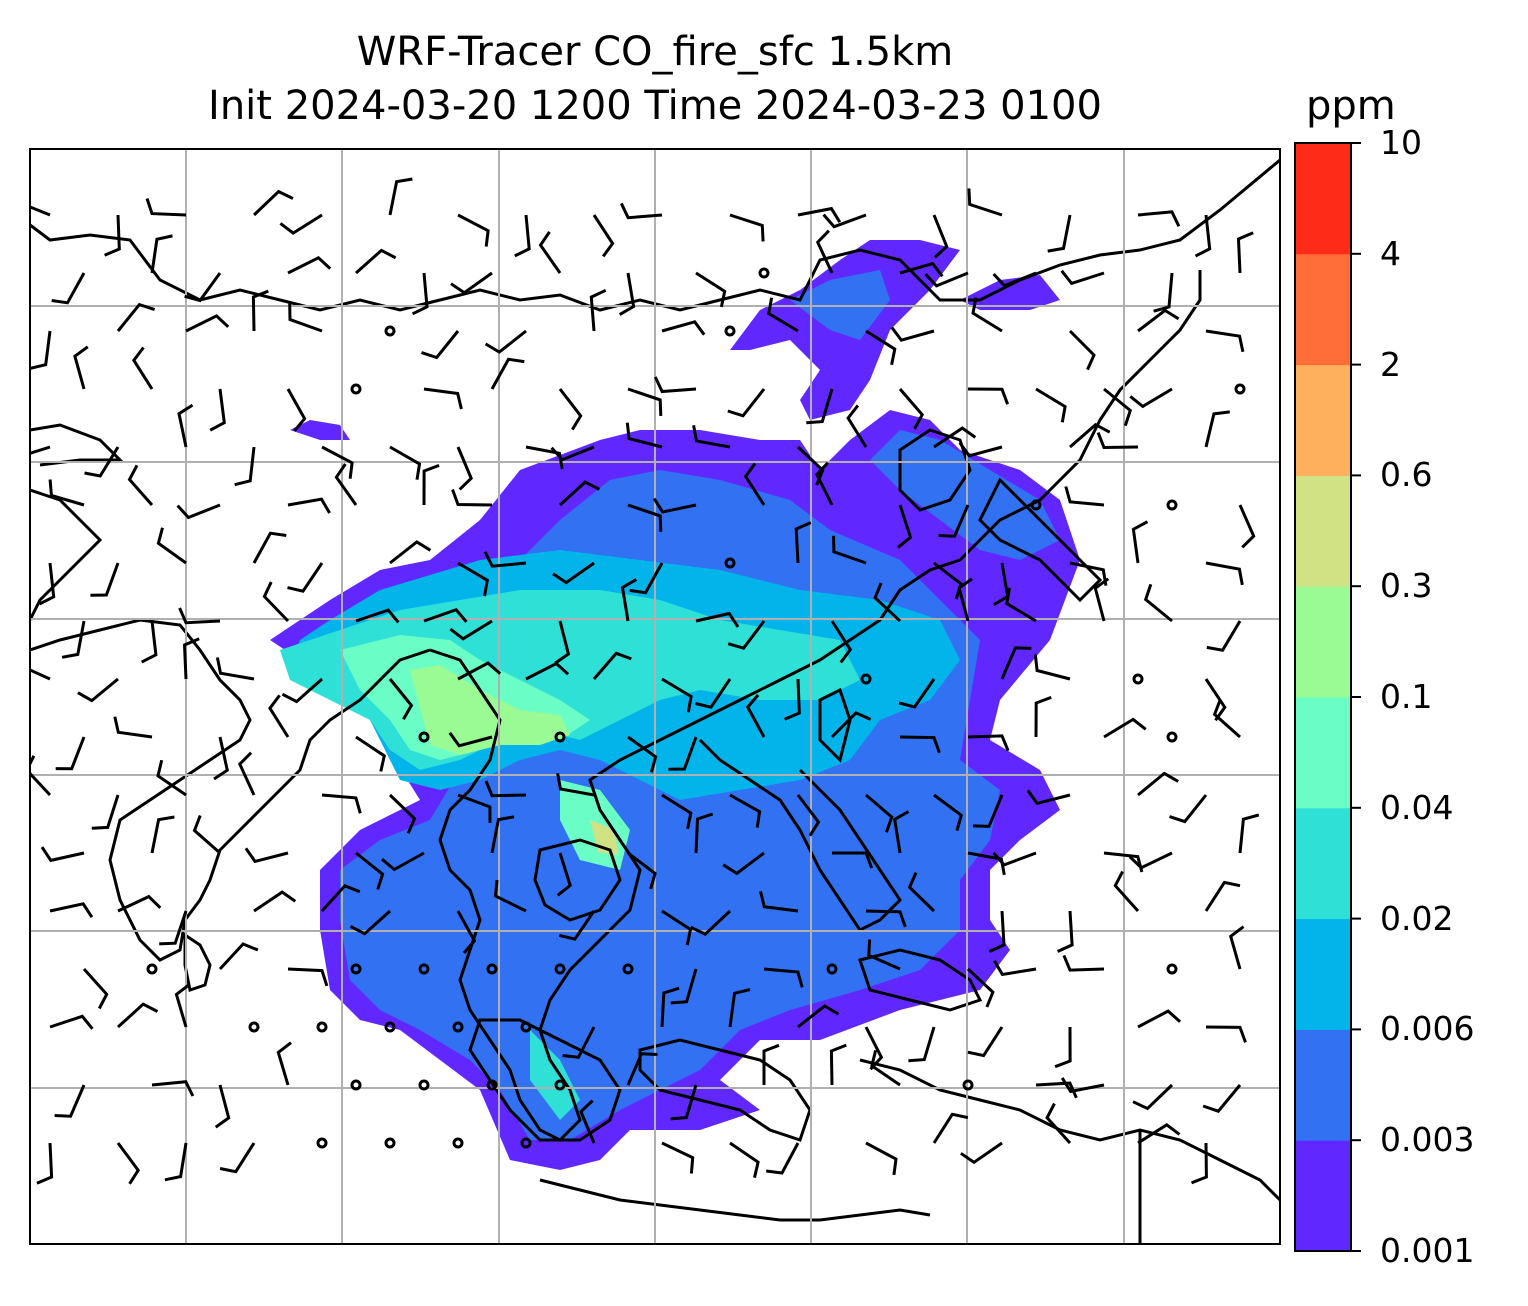 This screenshot has height=1306, width=1528. What do you see at coordinates (1406, 586) in the screenshot?
I see `colorbar-tick-label: 0.3` at bounding box center [1406, 586].